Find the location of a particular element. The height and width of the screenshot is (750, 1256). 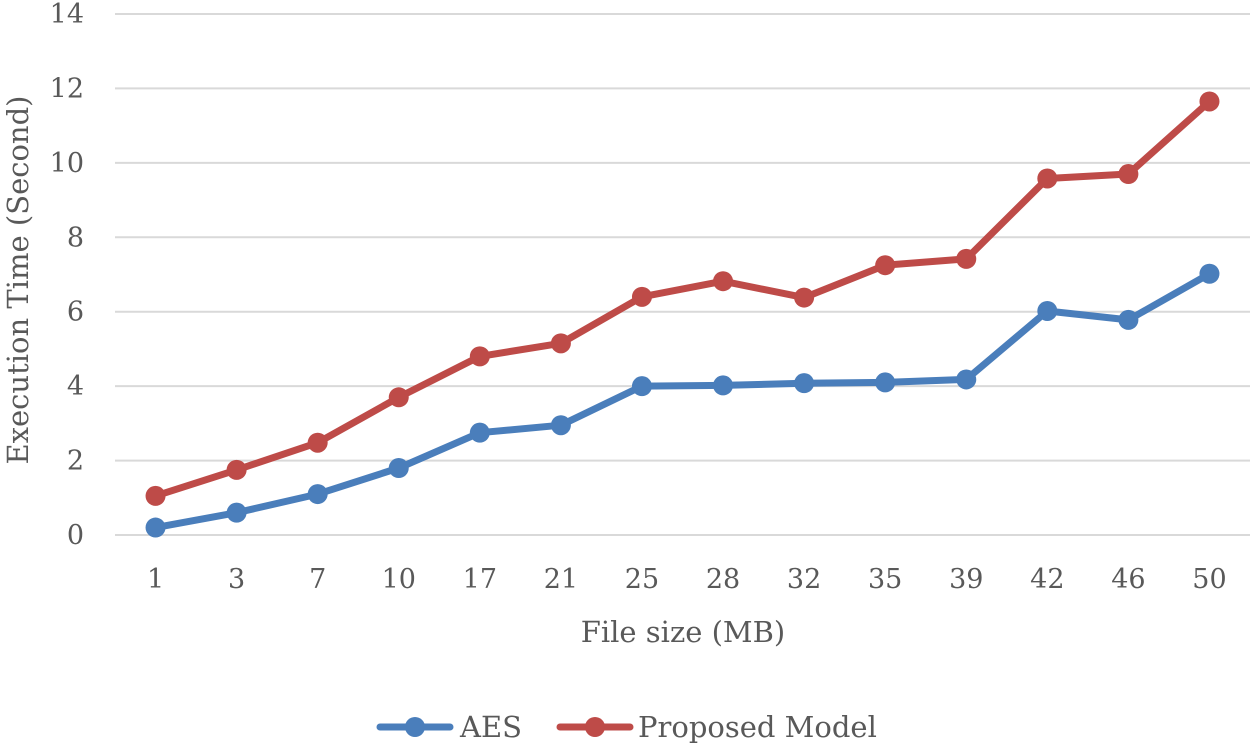

y-tick-label: 2 is located at coordinates (75, 461).